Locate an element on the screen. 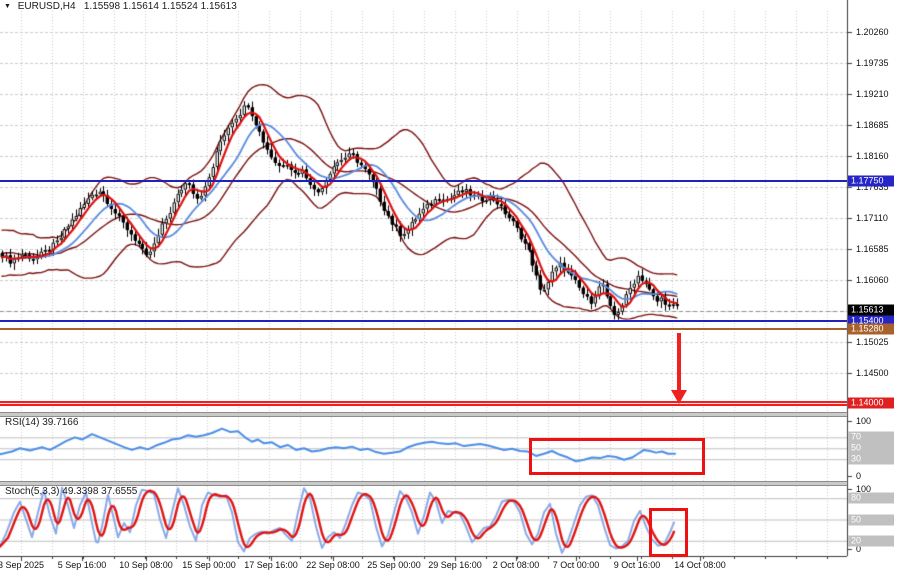 The height and width of the screenshot is (581, 900). price-axis-label: 1.14500 is located at coordinates (872, 373).